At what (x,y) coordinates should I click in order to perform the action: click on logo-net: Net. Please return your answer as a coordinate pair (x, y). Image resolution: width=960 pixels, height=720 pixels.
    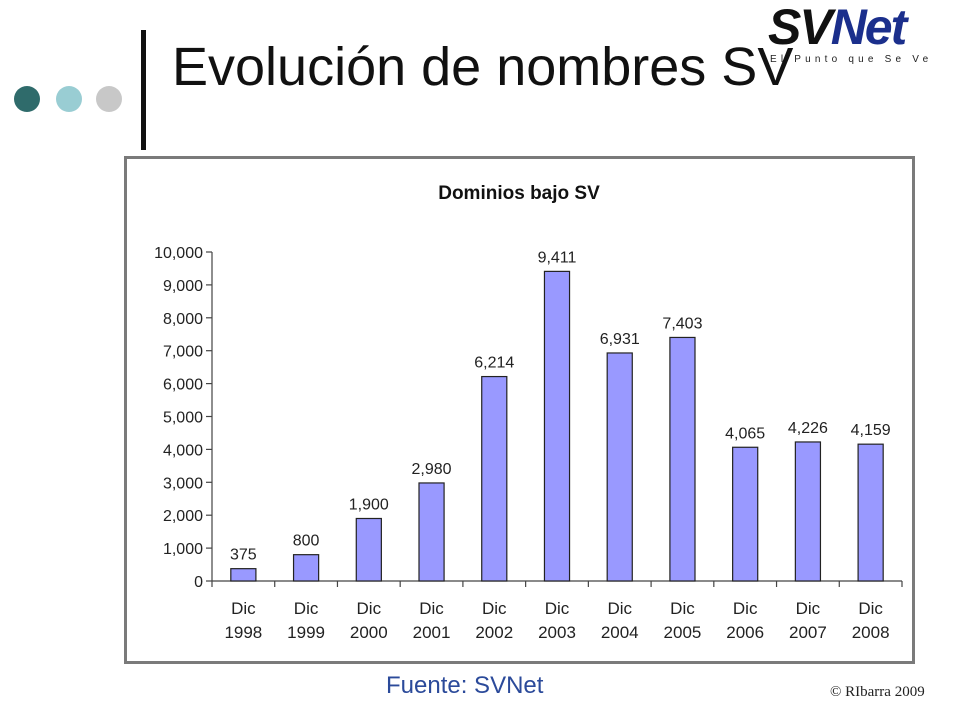
    Looking at the image, I should click on (869, 27).